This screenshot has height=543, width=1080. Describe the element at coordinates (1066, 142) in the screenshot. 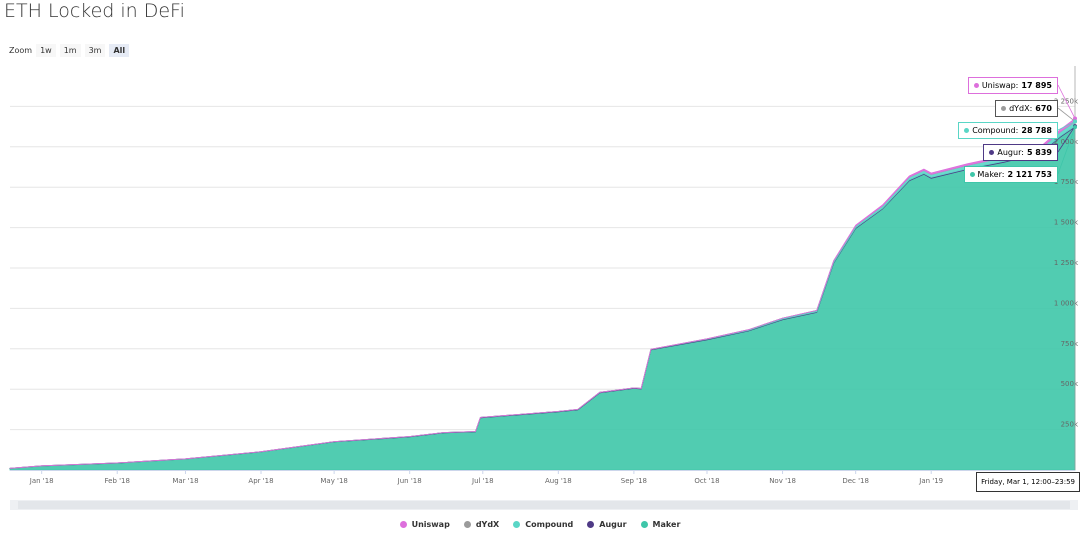

I see `y-tick-label: 2 000k` at that location.